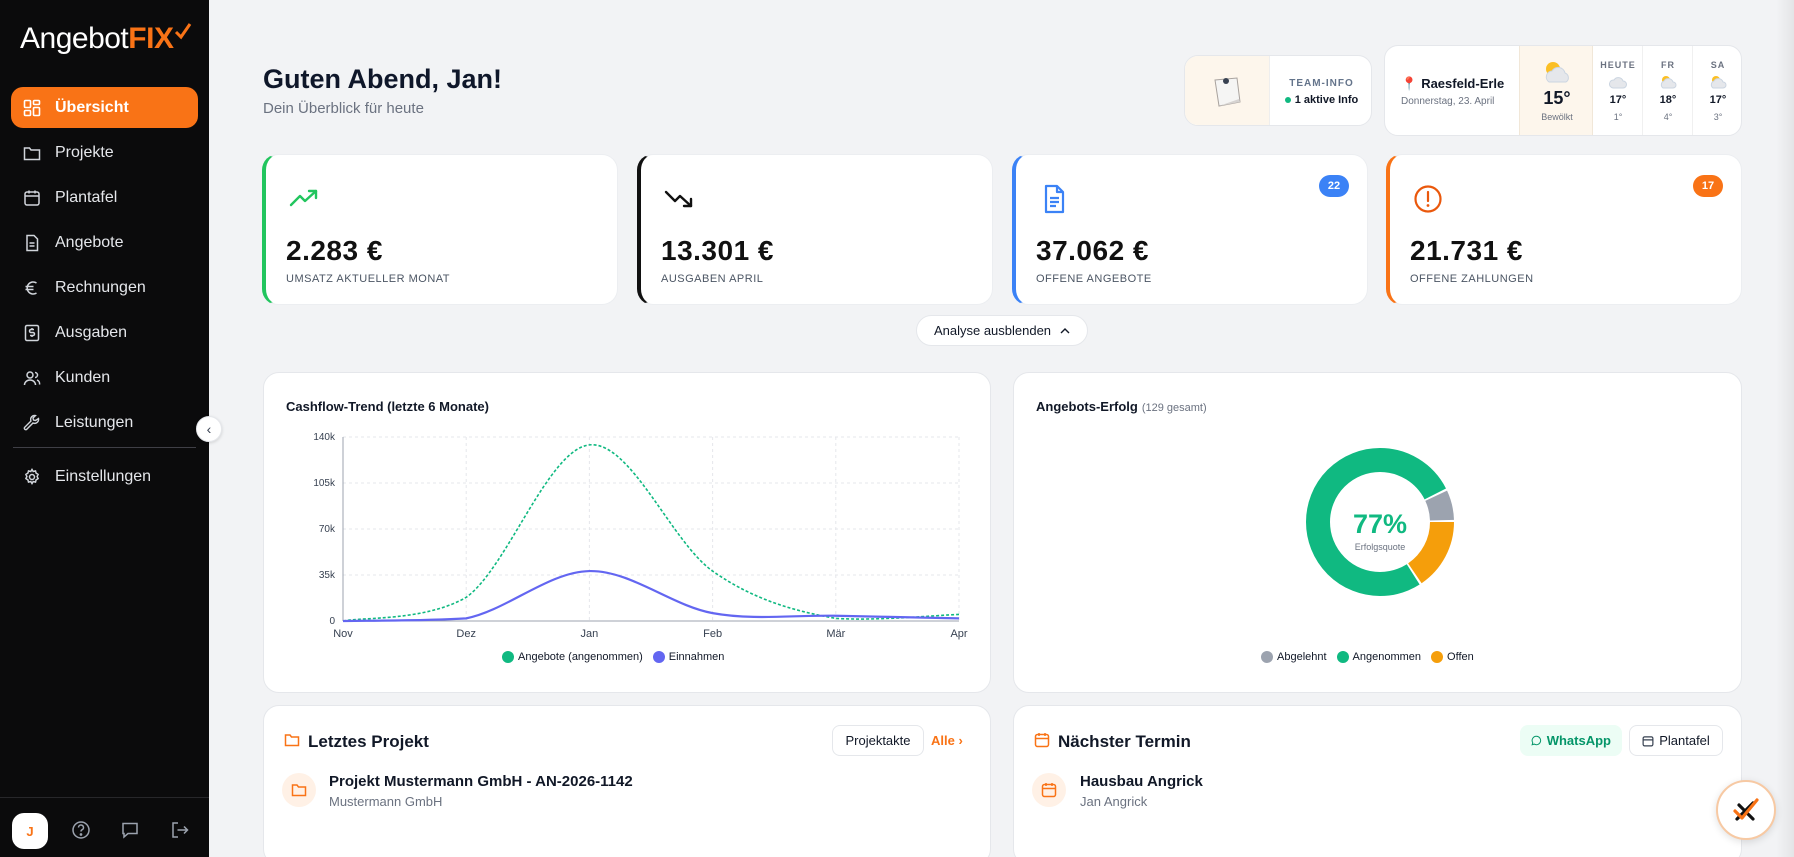 The width and height of the screenshot is (1794, 857). I want to click on chevron-up-icon, so click(1065, 330).